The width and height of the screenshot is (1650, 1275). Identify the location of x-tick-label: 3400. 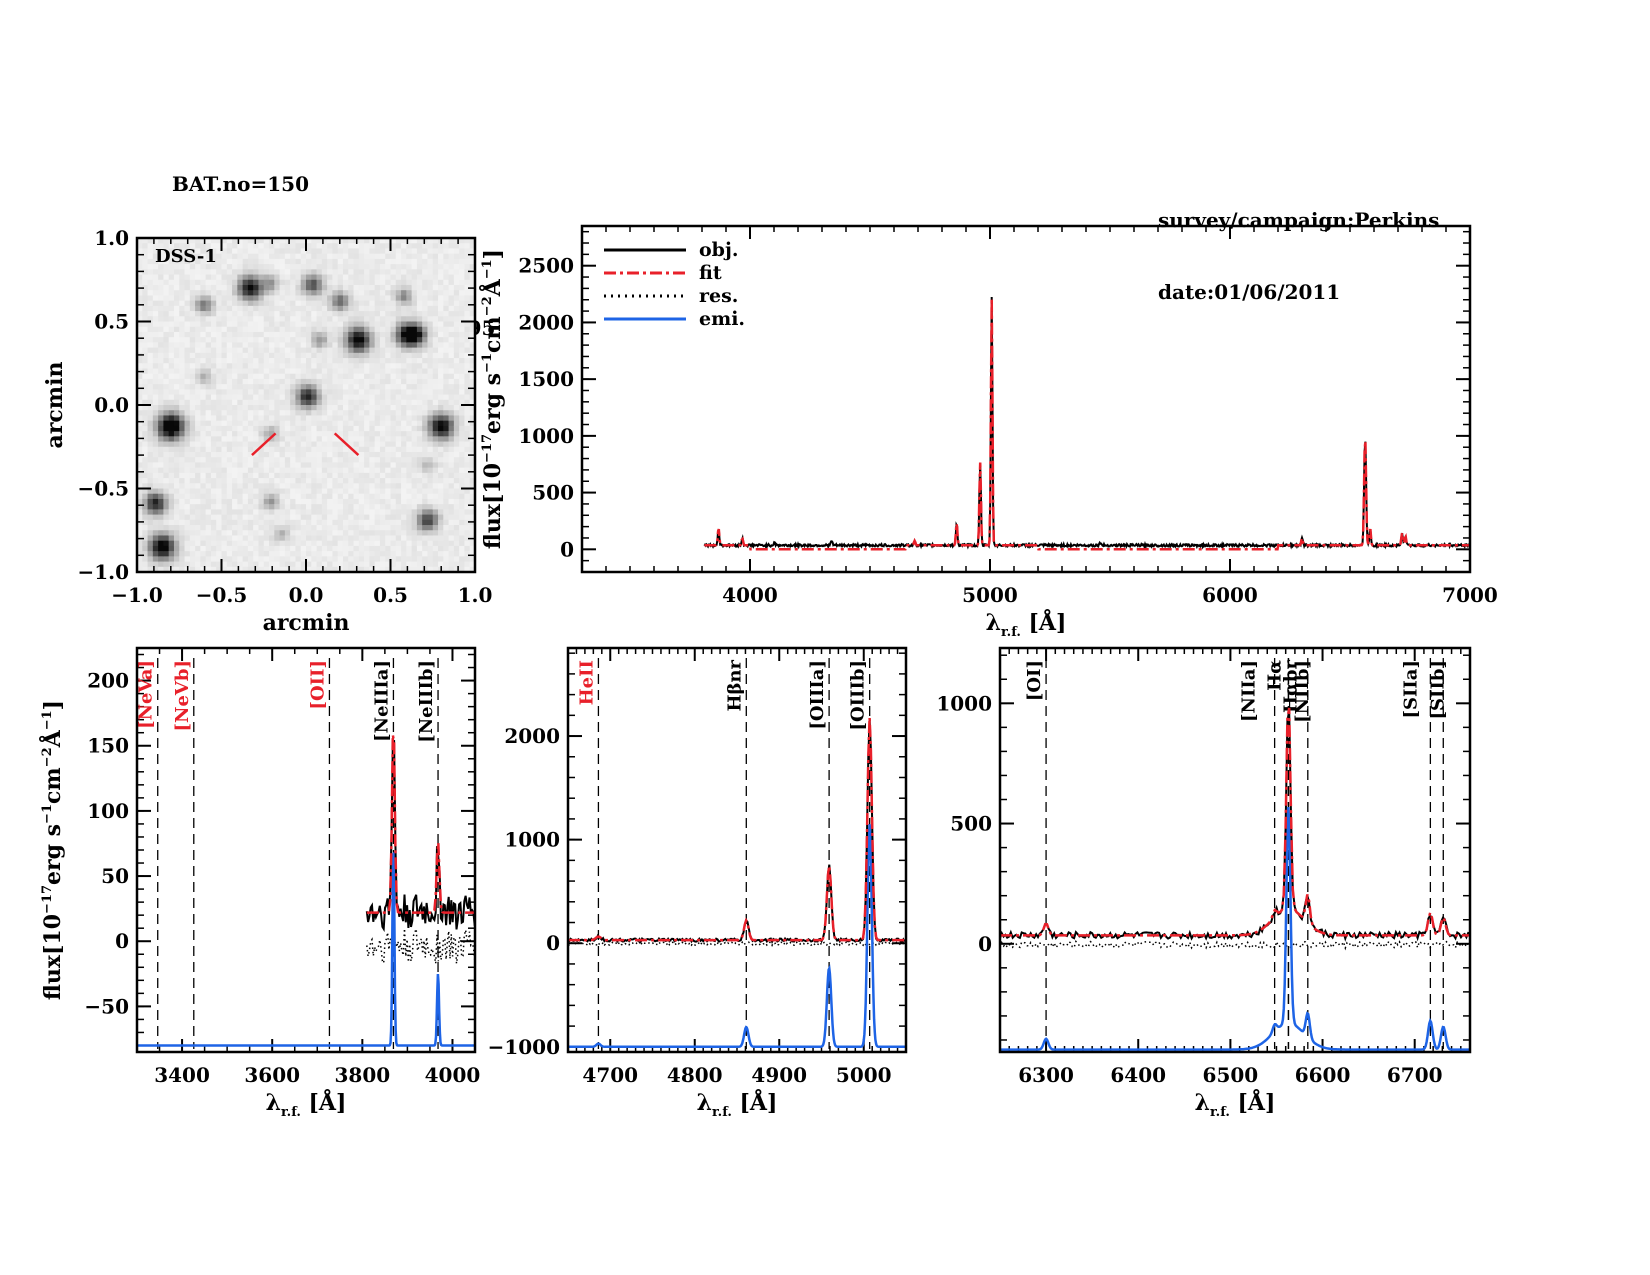
(182, 1075).